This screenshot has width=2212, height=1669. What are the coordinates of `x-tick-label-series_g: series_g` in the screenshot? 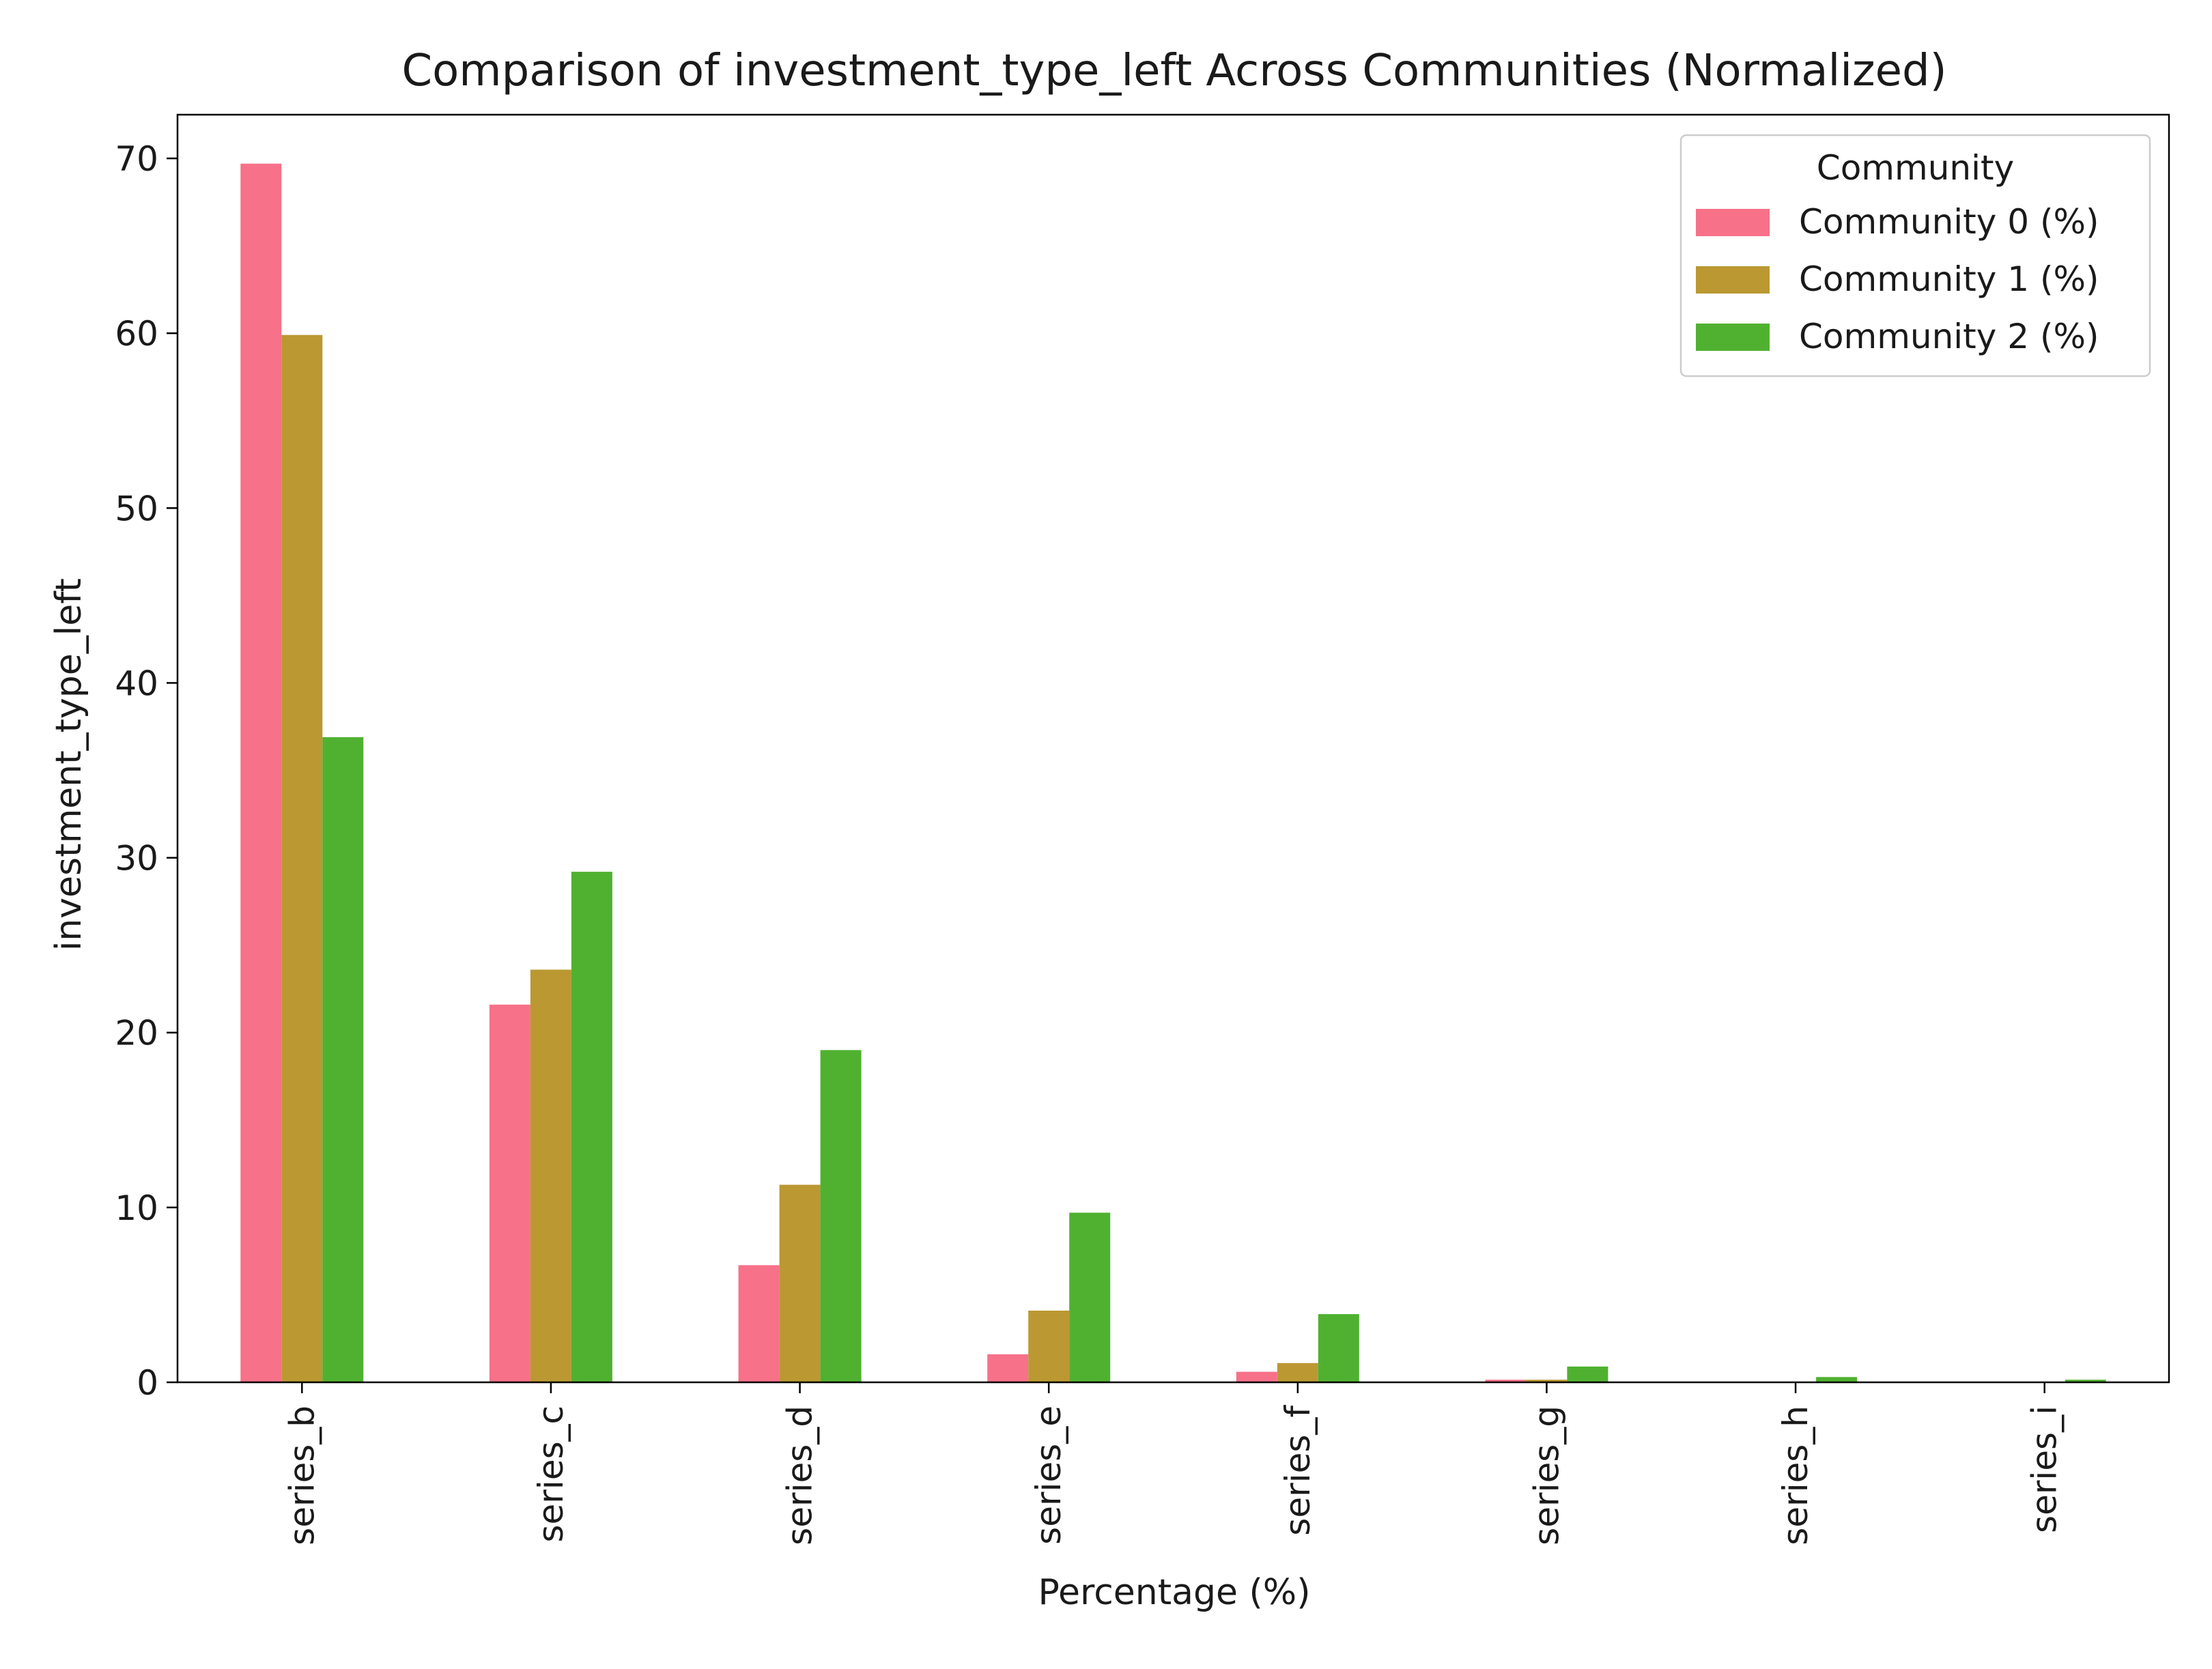 It's located at (1546, 1475).